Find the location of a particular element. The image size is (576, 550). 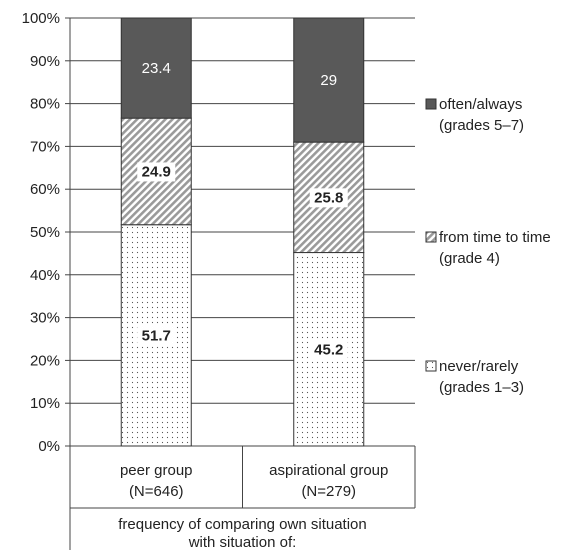

legend-sublabel: (grades 1–3) is located at coordinates (481, 387).